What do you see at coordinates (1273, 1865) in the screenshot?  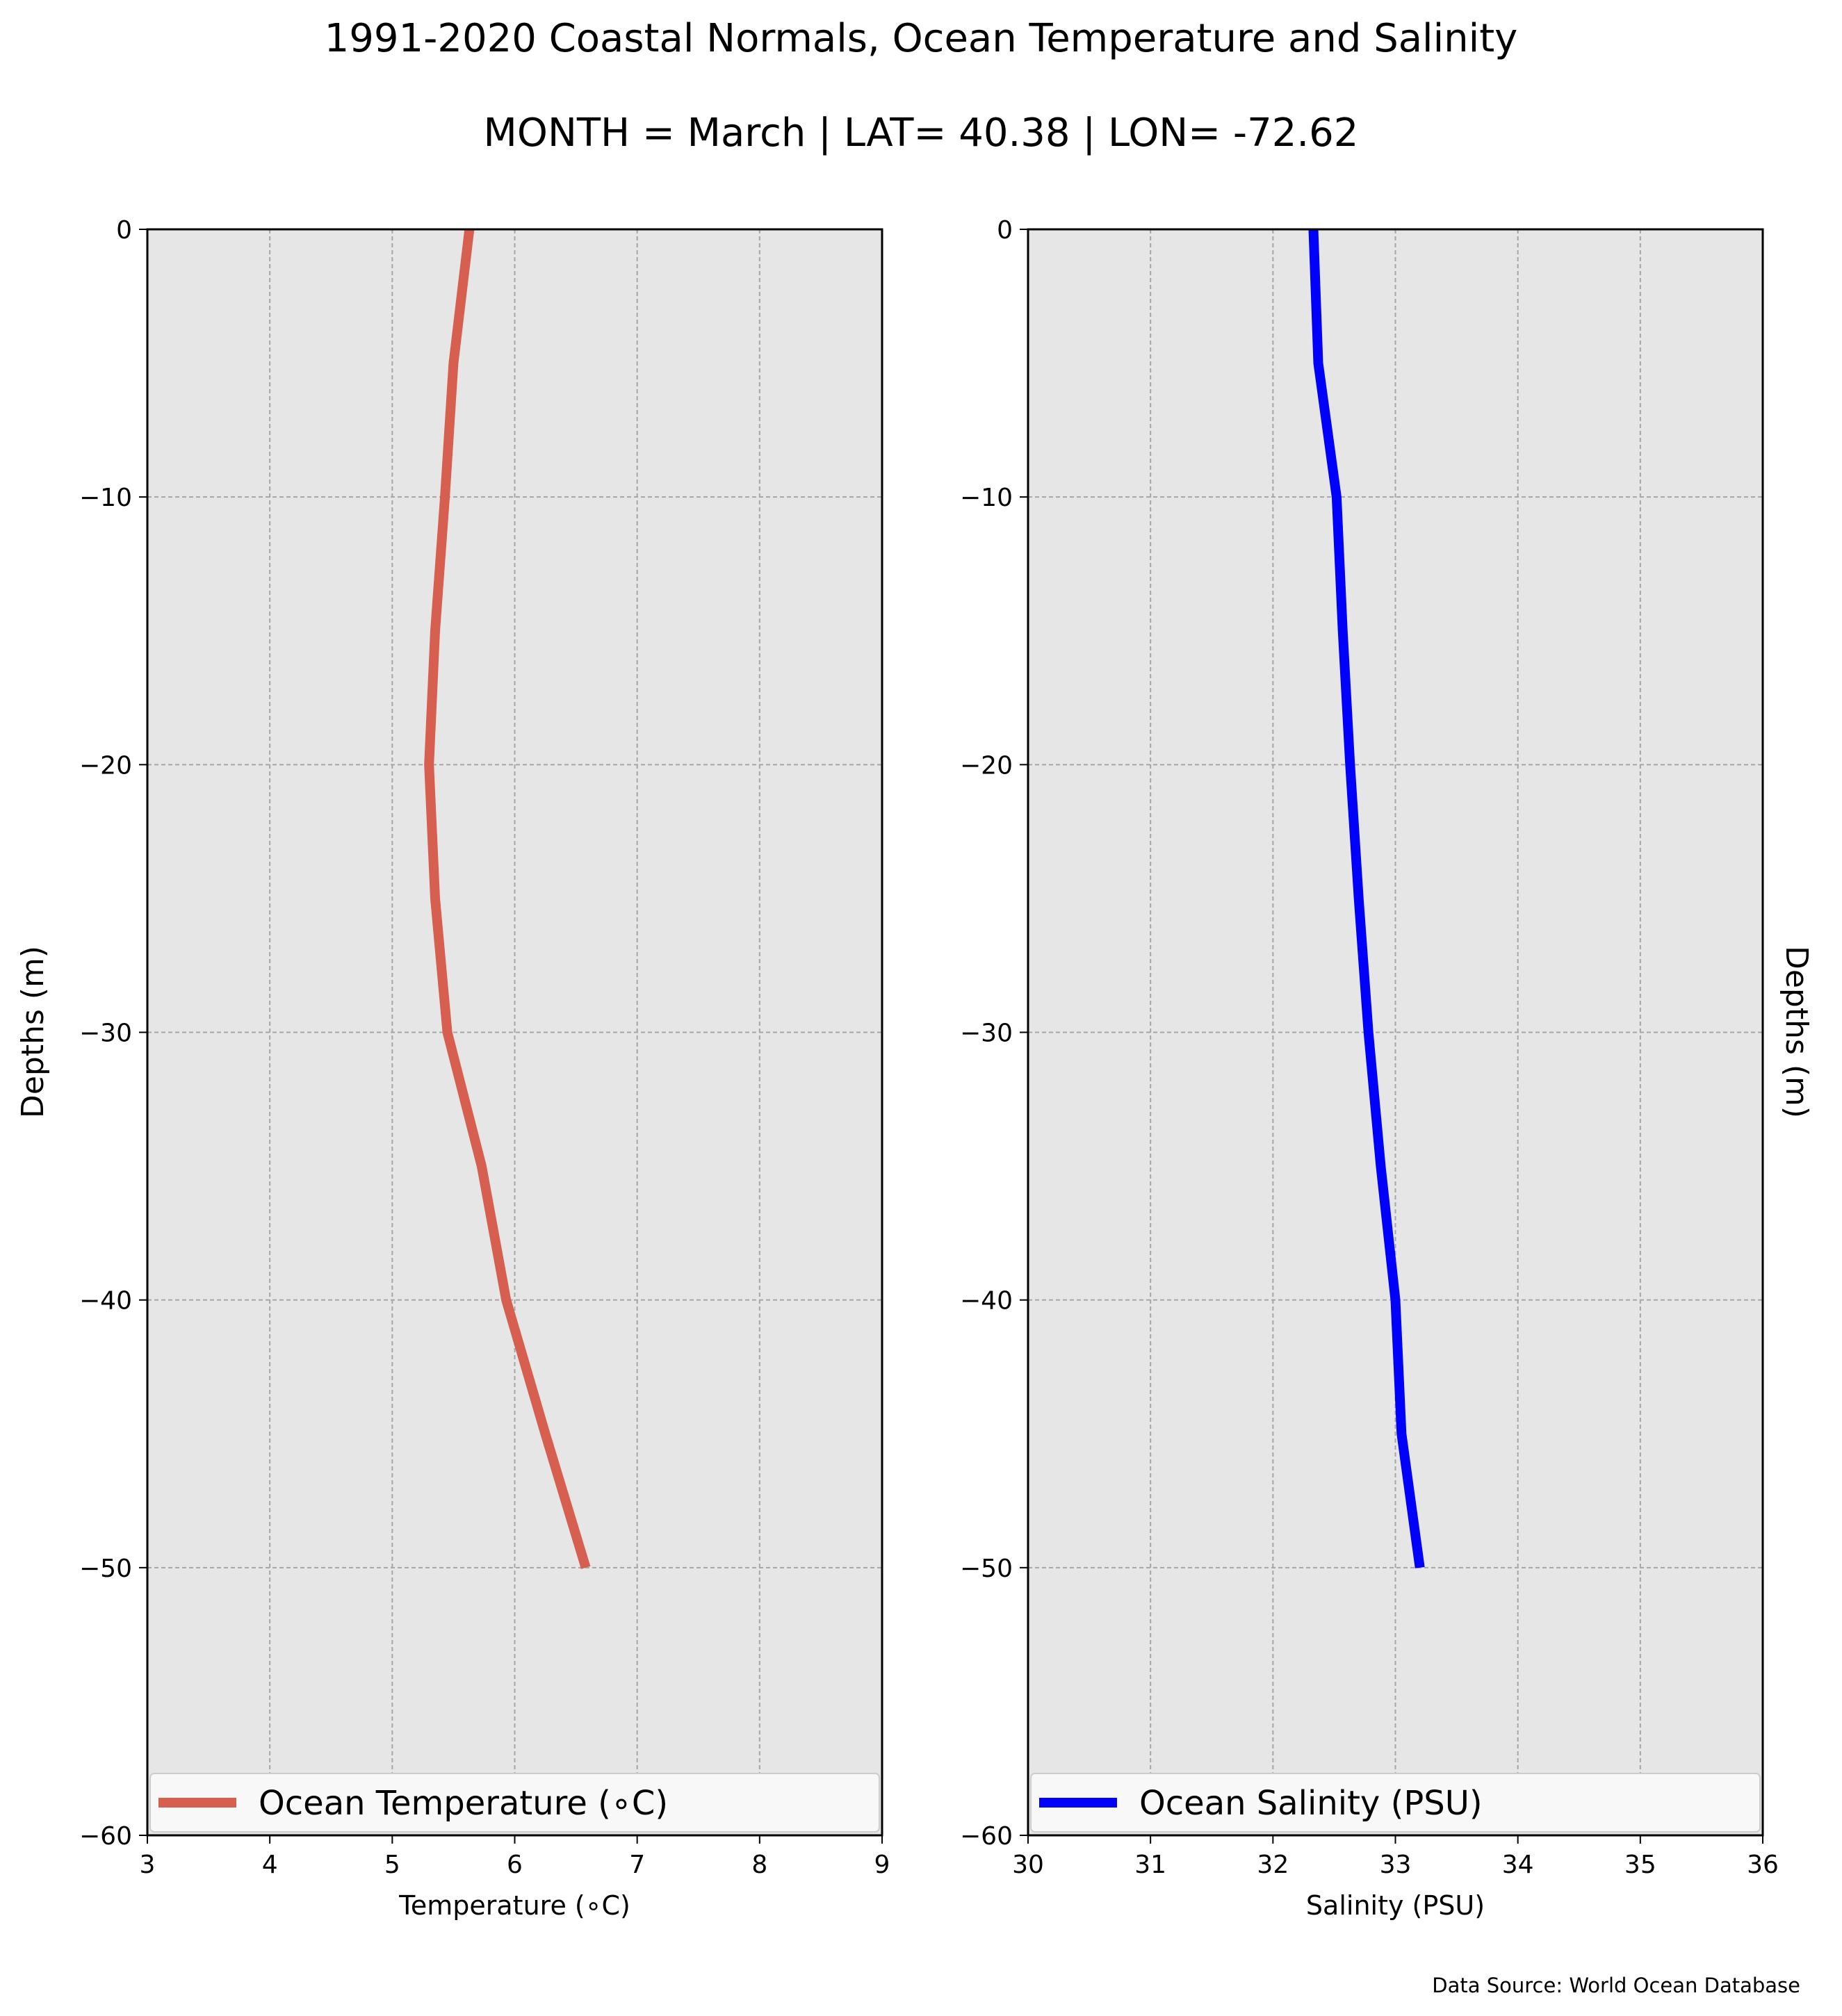 I see `salinity-x-tick-label: 32` at bounding box center [1273, 1865].